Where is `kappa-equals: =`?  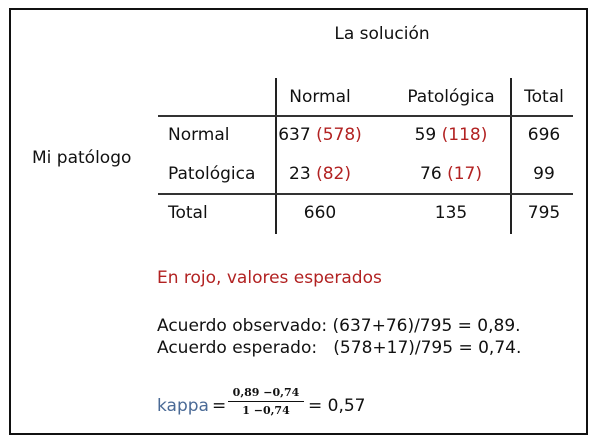 kappa-equals: = is located at coordinates (219, 406).